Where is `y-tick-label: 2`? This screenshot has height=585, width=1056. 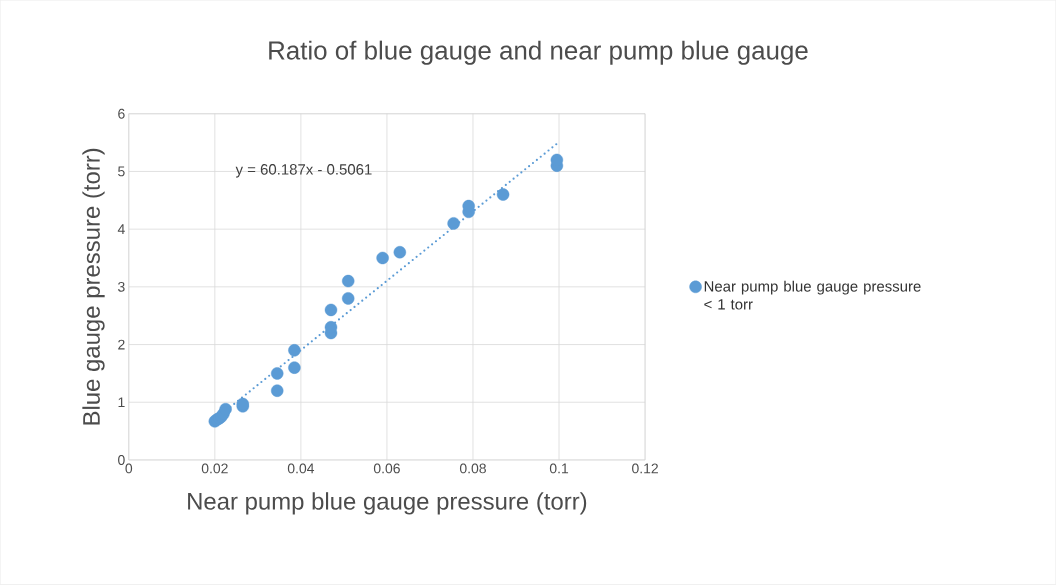
y-tick-label: 2 is located at coordinates (121, 344).